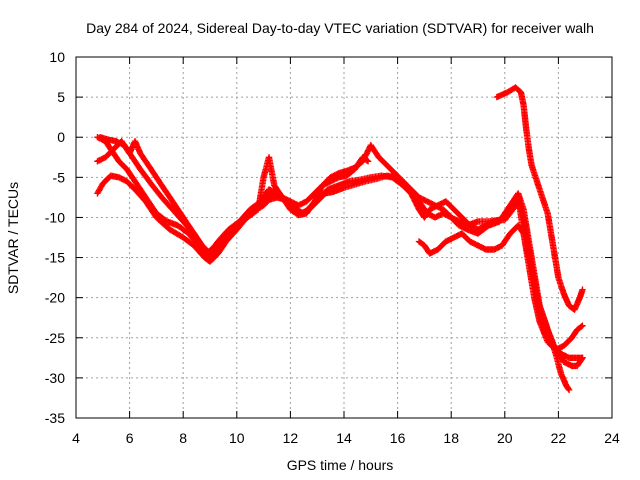  I want to click on x-tick-label: 24, so click(612, 438).